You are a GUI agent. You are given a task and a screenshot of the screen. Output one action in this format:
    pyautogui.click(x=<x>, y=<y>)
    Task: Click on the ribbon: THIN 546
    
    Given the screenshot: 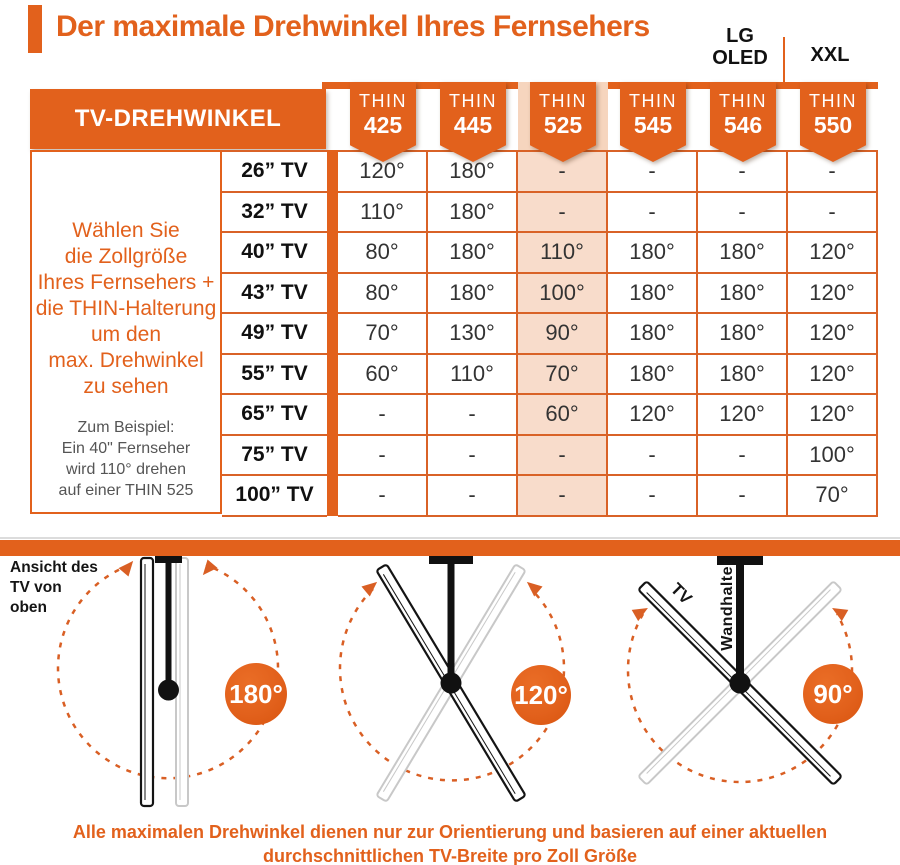 What is the action you would take?
    pyautogui.click(x=743, y=122)
    